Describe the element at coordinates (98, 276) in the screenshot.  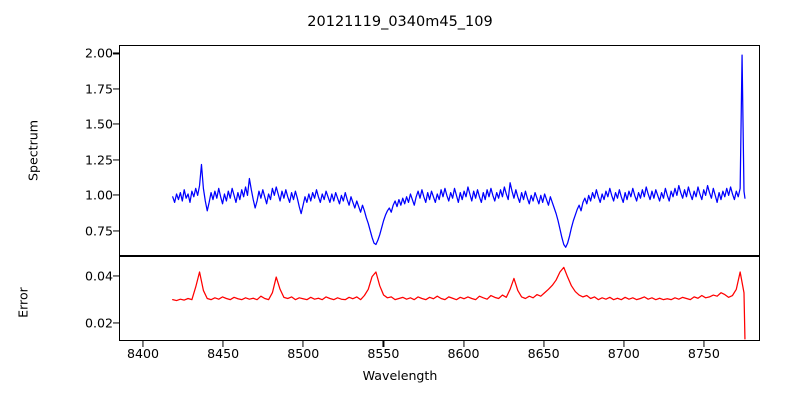
I see `error-ytick-label: 0.04` at that location.